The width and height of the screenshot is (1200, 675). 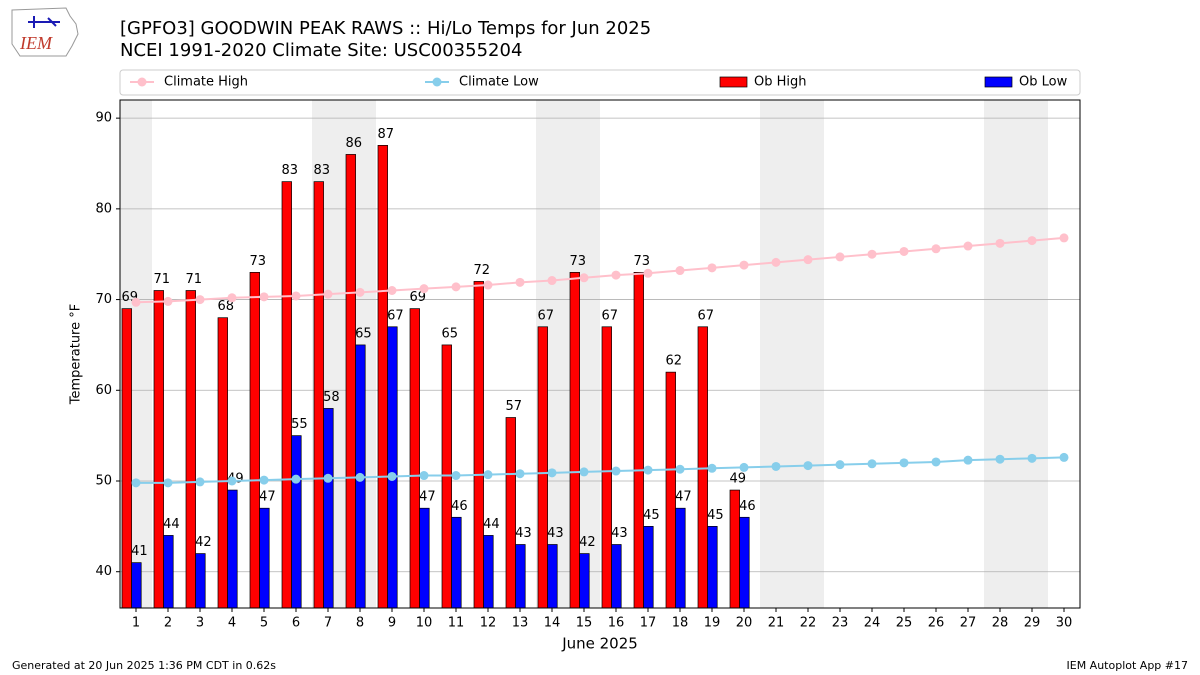 I want to click on bar-value-label: 83, so click(x=290, y=170).